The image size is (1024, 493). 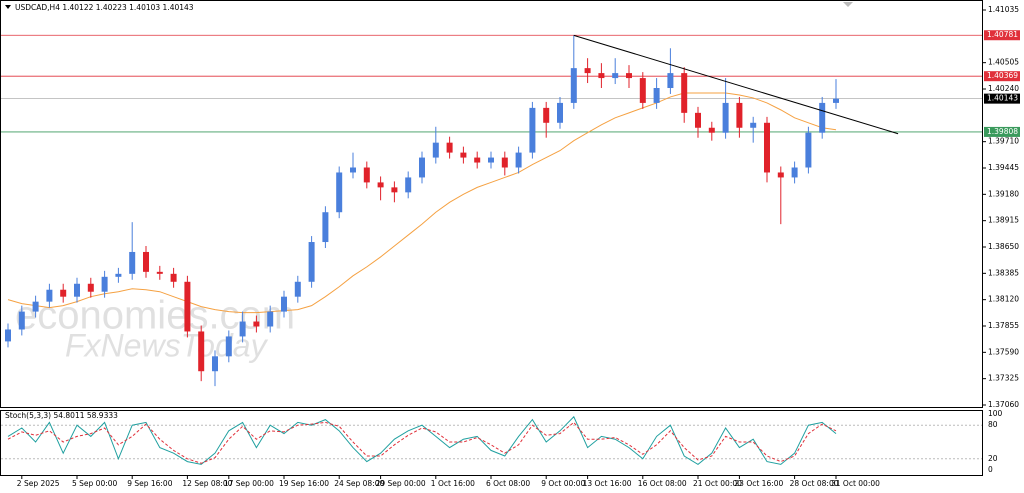 I want to click on y-tick-label: 1.37325, so click(x=1003, y=378).